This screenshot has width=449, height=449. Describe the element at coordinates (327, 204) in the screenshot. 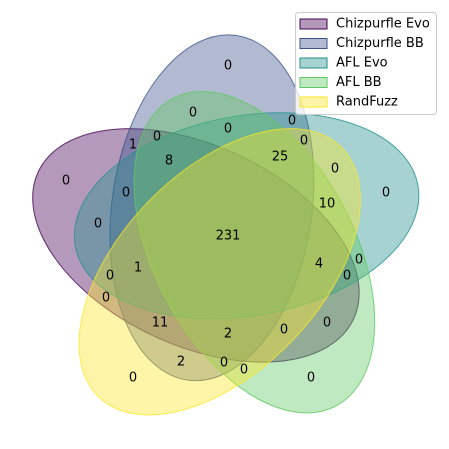

I see `region-count: 10` at that location.